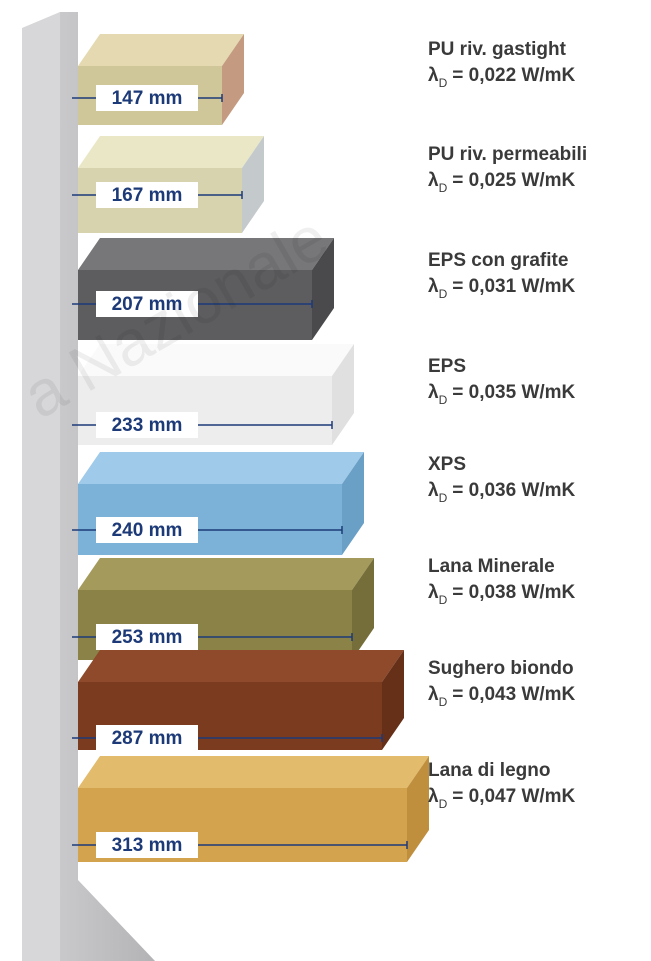 This screenshot has height=961, width=651. I want to click on insulation-block: 147 mm, so click(158, 79).